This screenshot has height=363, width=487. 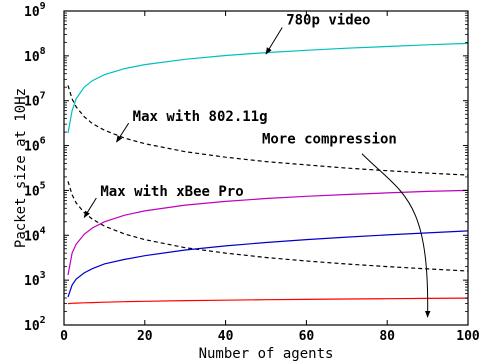 What do you see at coordinates (35, 10) in the screenshot?
I see `y-tick-label: 10⁹` at bounding box center [35, 10].